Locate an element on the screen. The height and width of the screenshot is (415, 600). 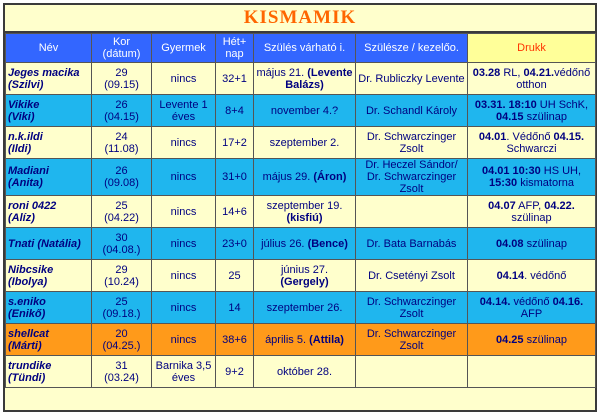
member-nick: s.eniko is located at coordinates (27, 301).